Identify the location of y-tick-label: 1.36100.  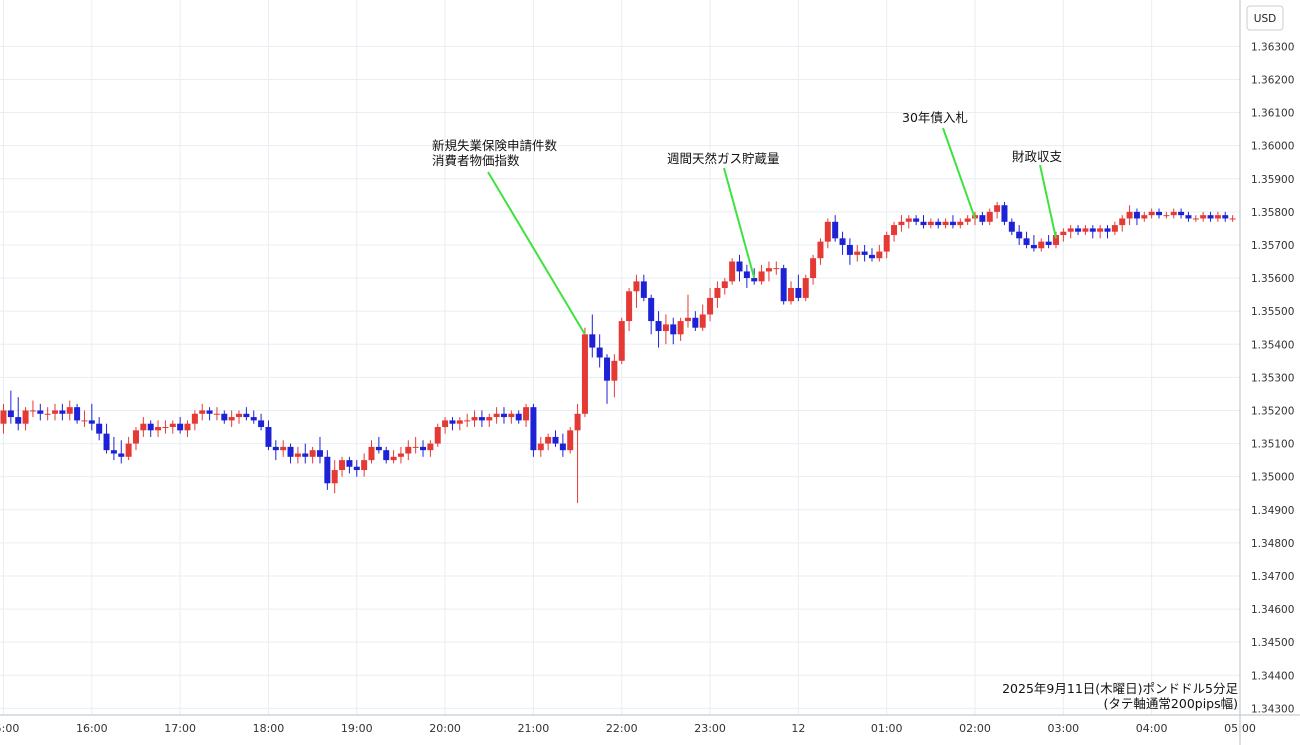
(1272, 114).